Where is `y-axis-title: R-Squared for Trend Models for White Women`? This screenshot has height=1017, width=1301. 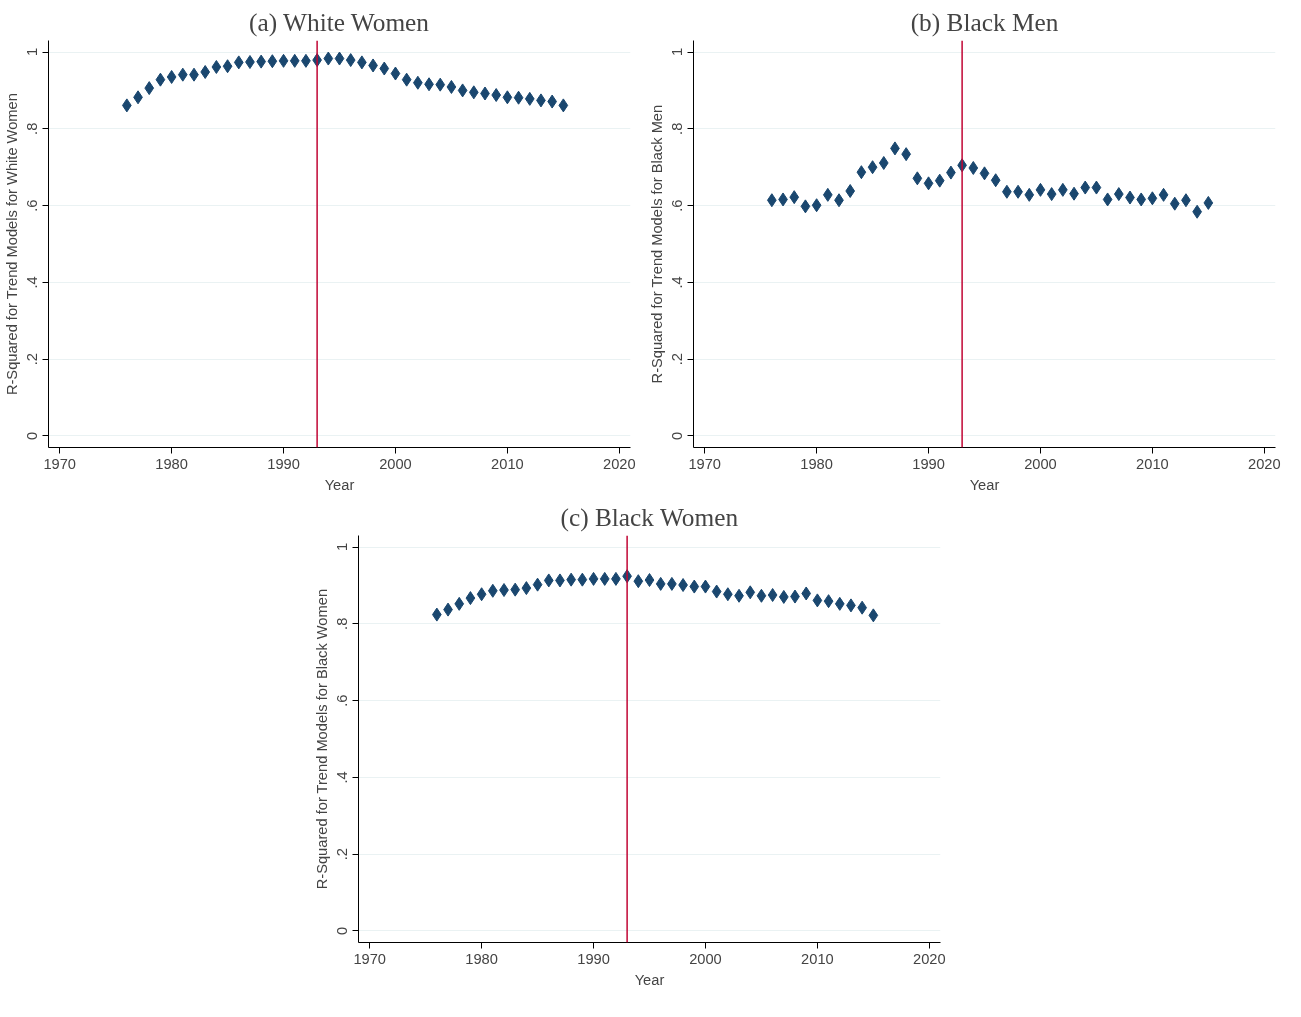 y-axis-title: R-Squared for Trend Models for White Women is located at coordinates (11, 244).